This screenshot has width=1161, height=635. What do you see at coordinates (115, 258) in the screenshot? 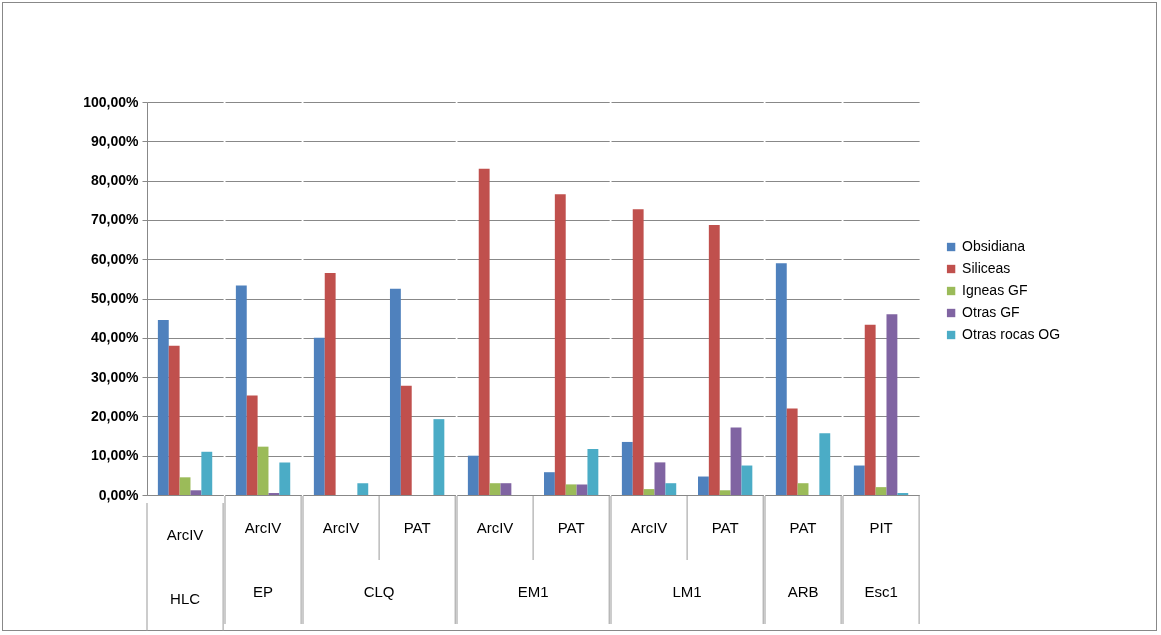
I see `y-tick-label: 60,00%` at bounding box center [115, 258].